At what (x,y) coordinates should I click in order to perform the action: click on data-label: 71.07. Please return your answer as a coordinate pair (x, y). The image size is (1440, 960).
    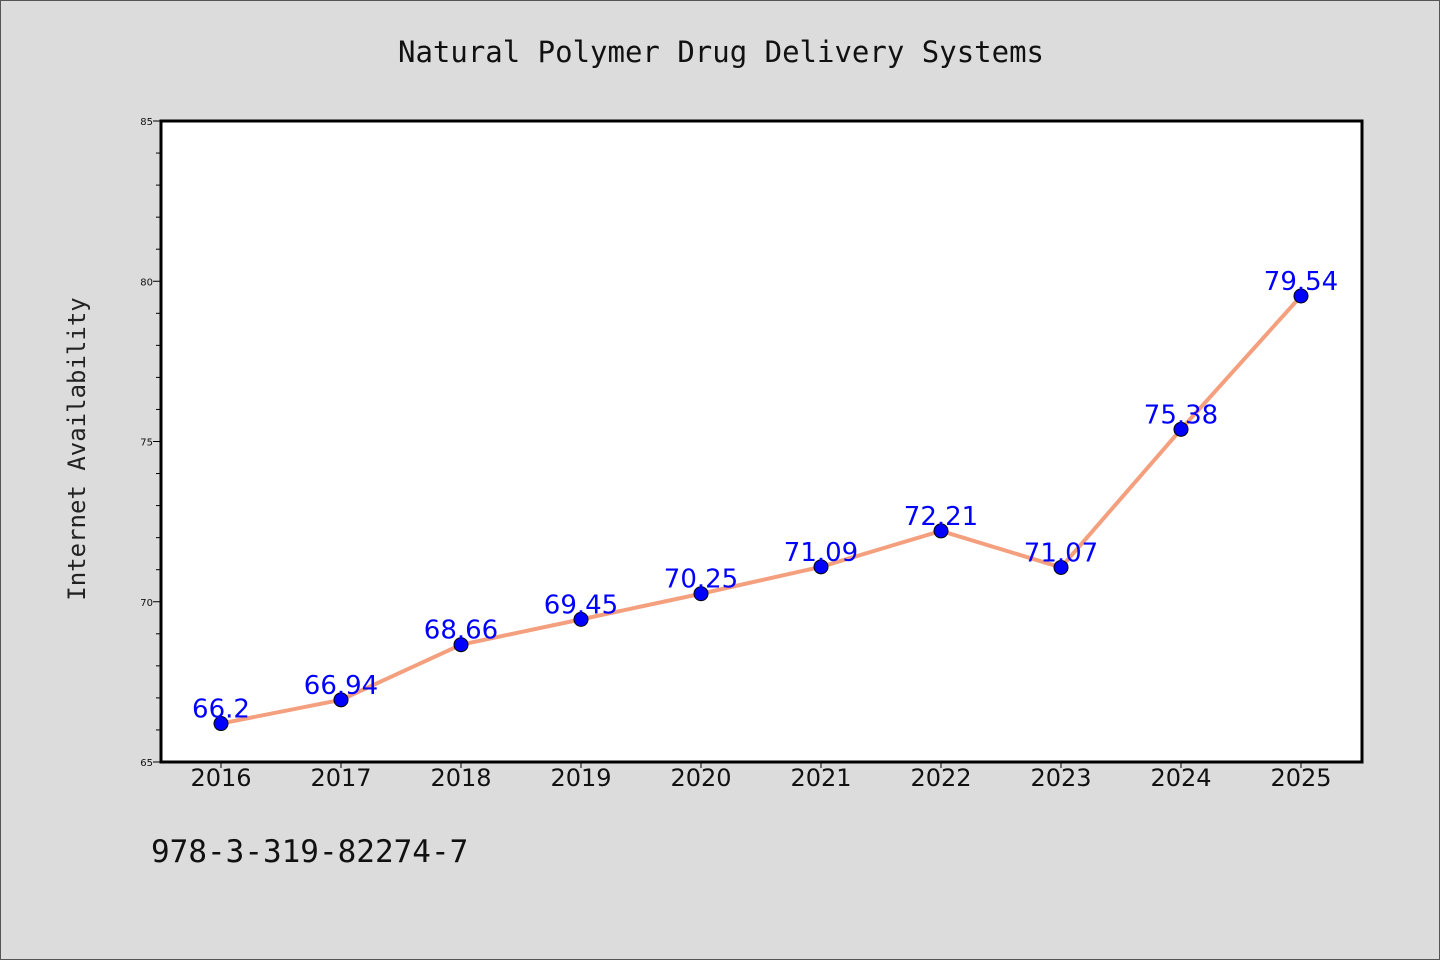
    Looking at the image, I should click on (1061, 553).